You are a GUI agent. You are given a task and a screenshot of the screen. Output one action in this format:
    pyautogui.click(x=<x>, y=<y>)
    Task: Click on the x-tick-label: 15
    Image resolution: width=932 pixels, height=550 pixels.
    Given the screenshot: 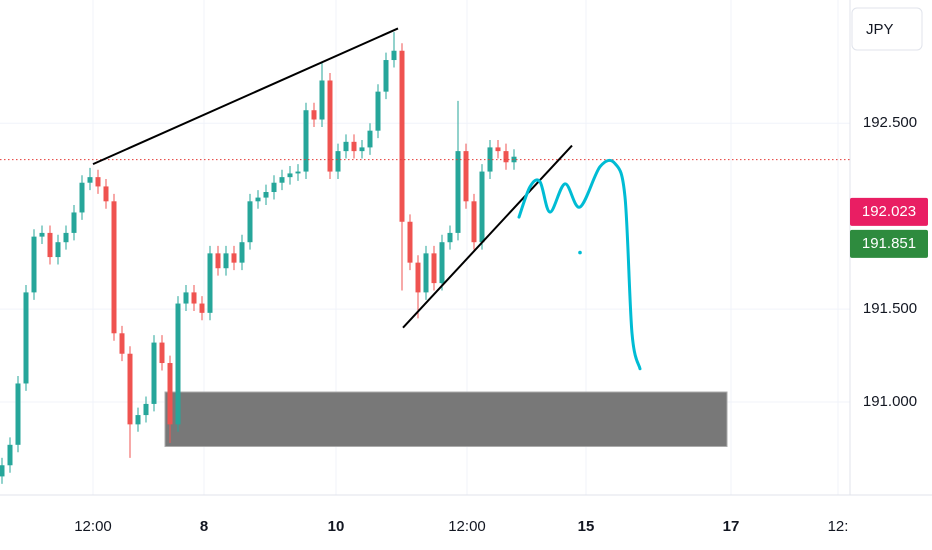 What is the action you would take?
    pyautogui.click(x=586, y=526)
    